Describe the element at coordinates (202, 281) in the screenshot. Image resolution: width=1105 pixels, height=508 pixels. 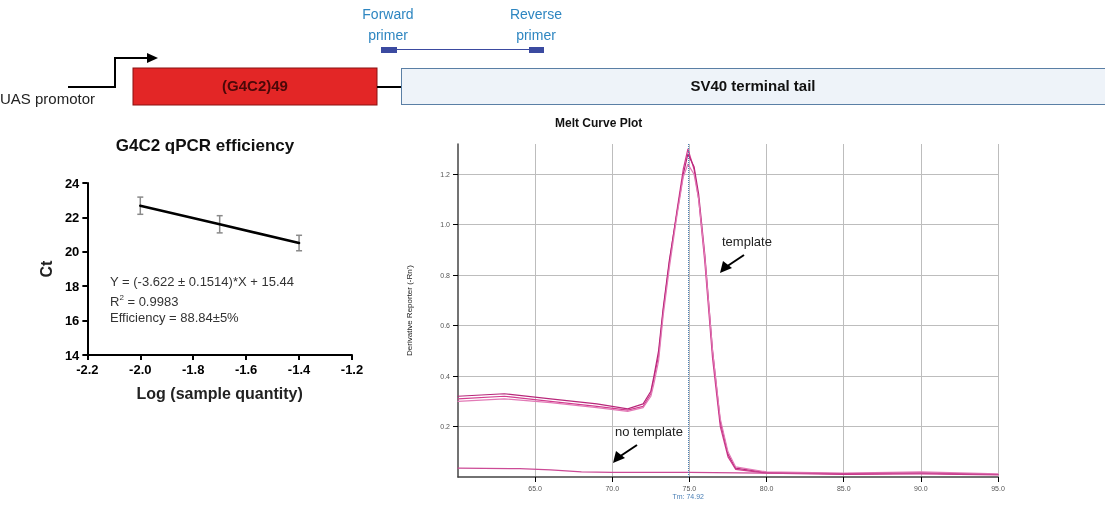
I see `annotation: Y = (-3.622 ± 0.1514)*X + 15.44` at that location.